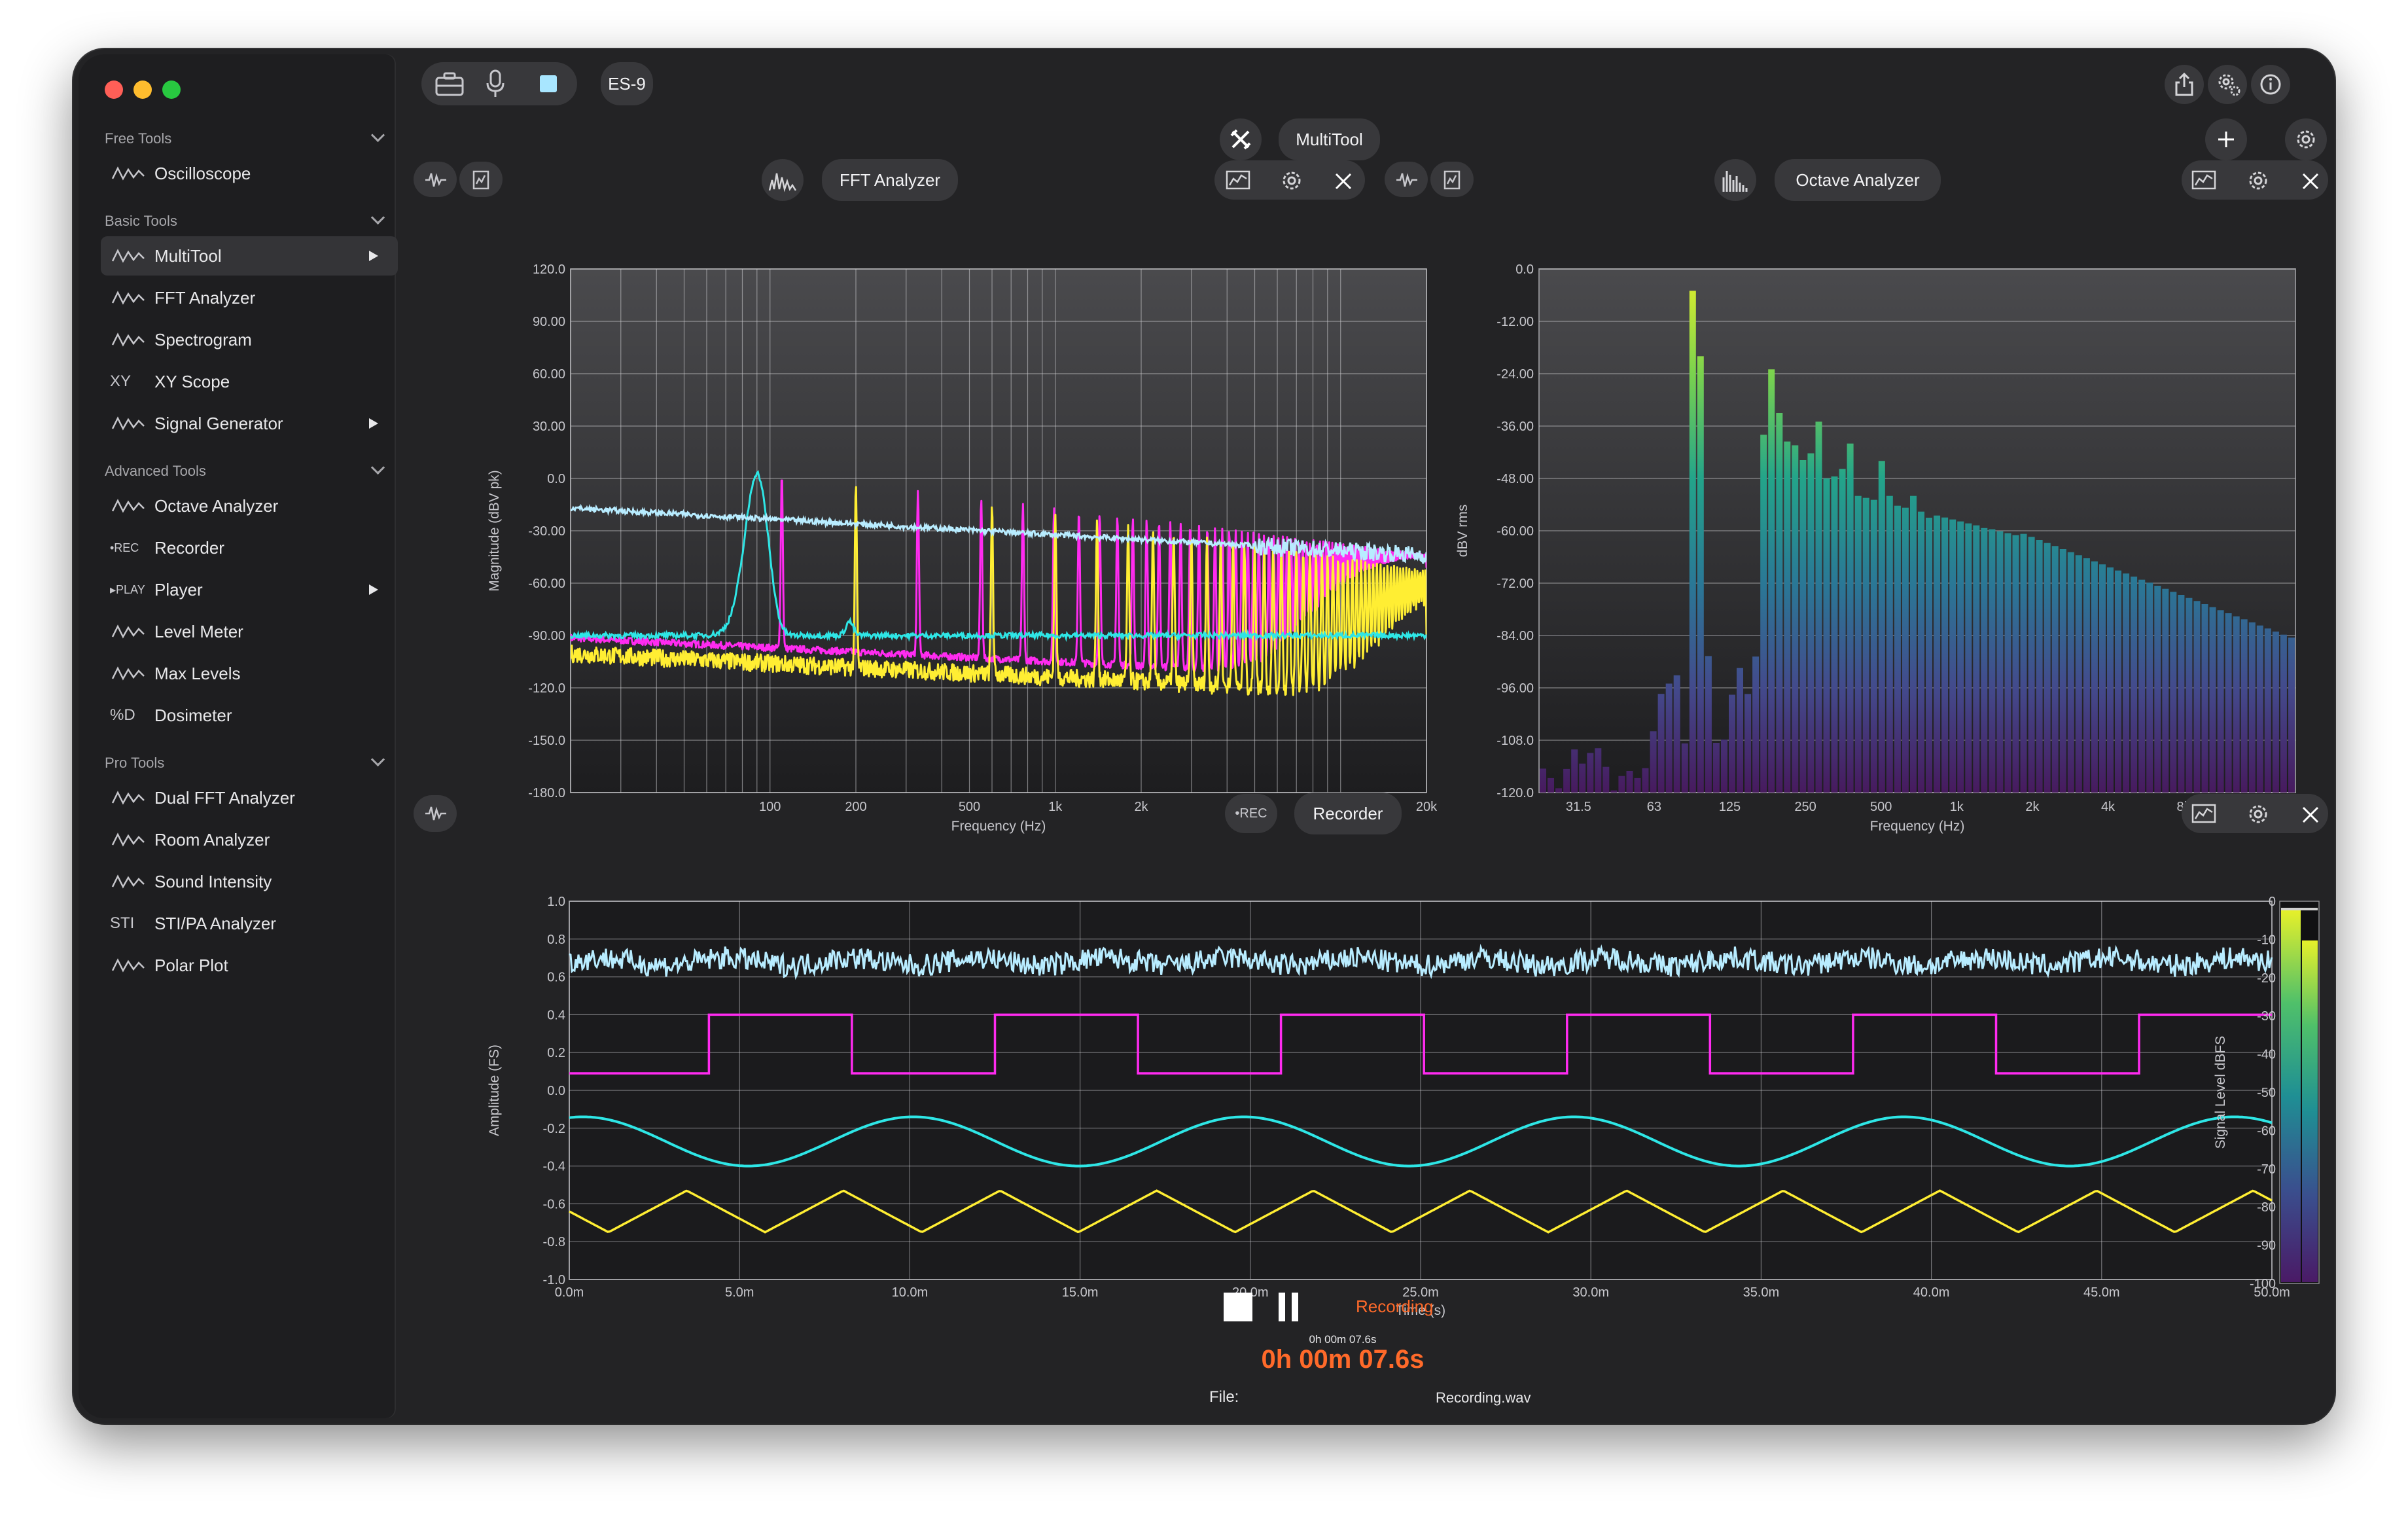  I want to click on recorder-gear-icon, so click(2258, 814).